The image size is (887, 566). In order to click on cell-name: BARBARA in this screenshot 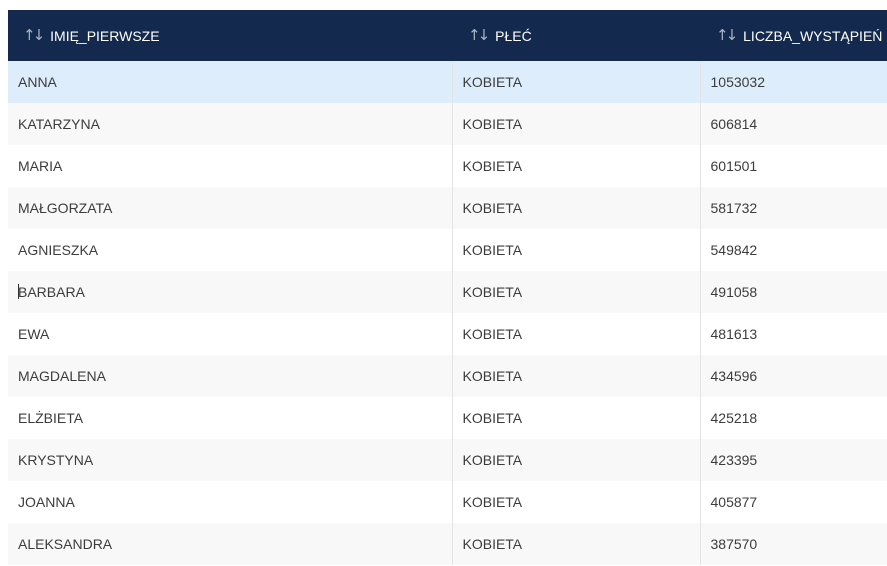, I will do `click(51, 292)`.